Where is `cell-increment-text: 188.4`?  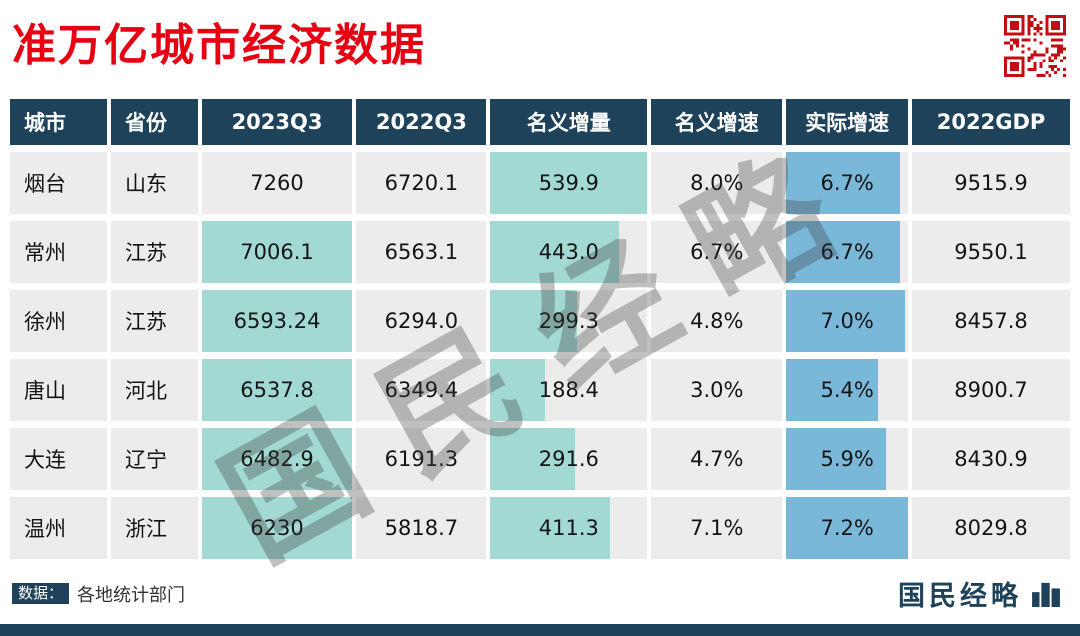
cell-increment-text: 188.4 is located at coordinates (568, 390).